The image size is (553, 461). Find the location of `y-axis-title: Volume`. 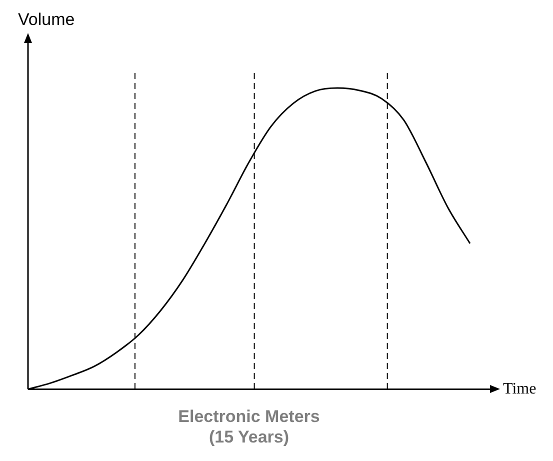

y-axis-title: Volume is located at coordinates (46, 20).